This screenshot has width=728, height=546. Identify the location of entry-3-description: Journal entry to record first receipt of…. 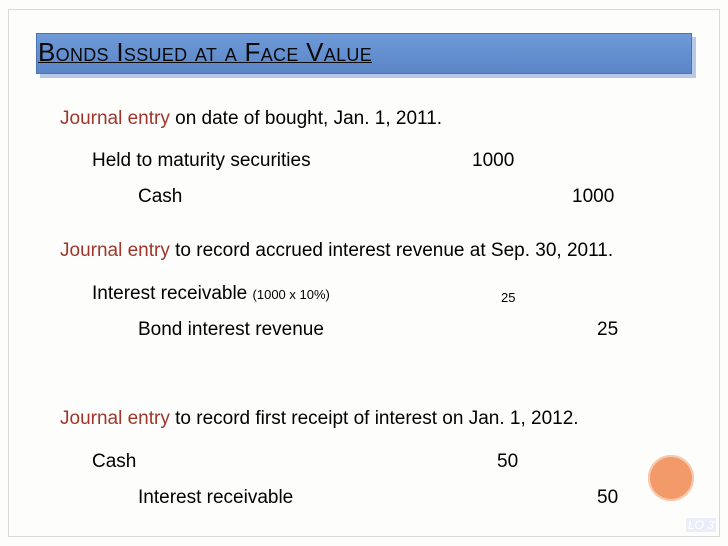
(319, 419).